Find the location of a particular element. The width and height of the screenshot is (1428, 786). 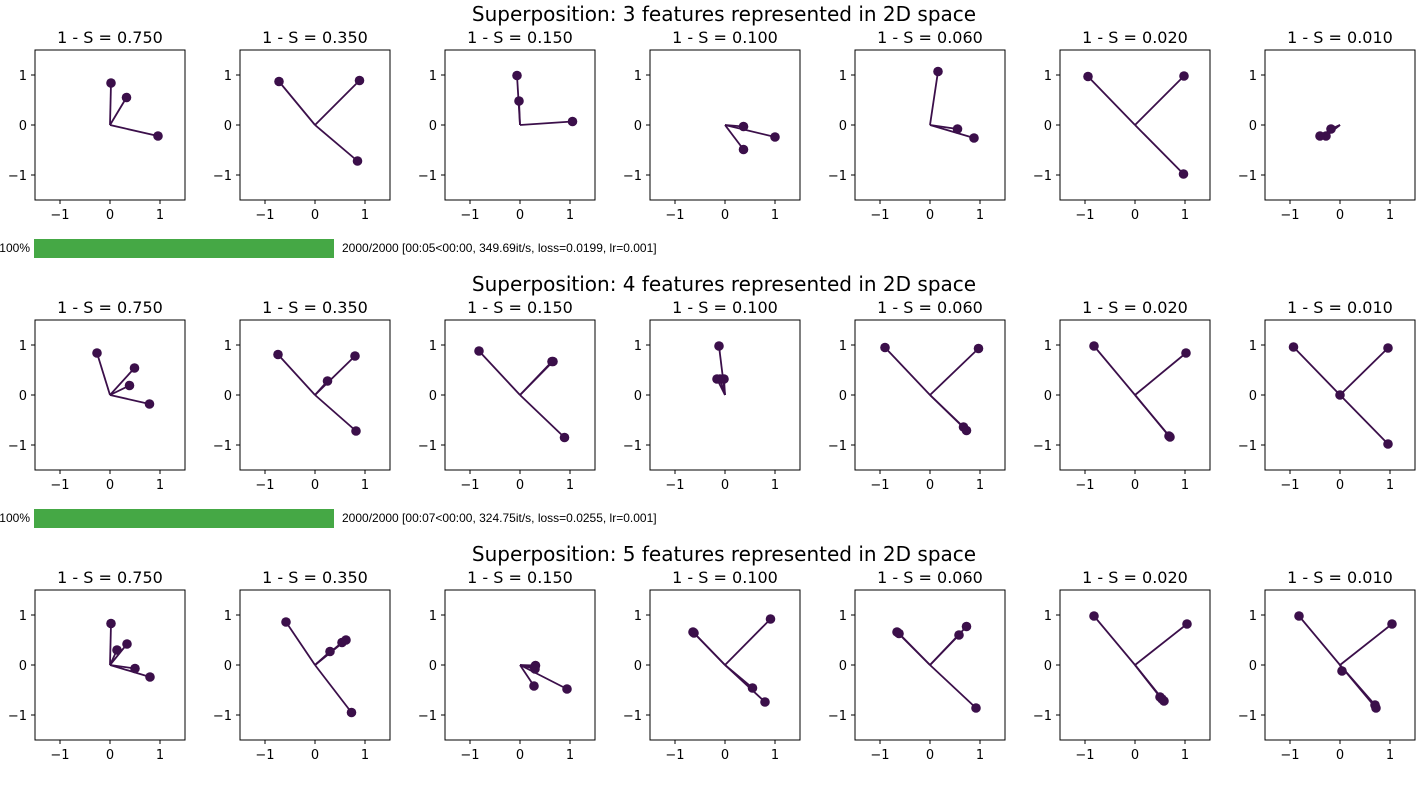

subplot: 1 - S = 0.150 −1 0 1 1 0 −1 is located at coordinates (507, 125).